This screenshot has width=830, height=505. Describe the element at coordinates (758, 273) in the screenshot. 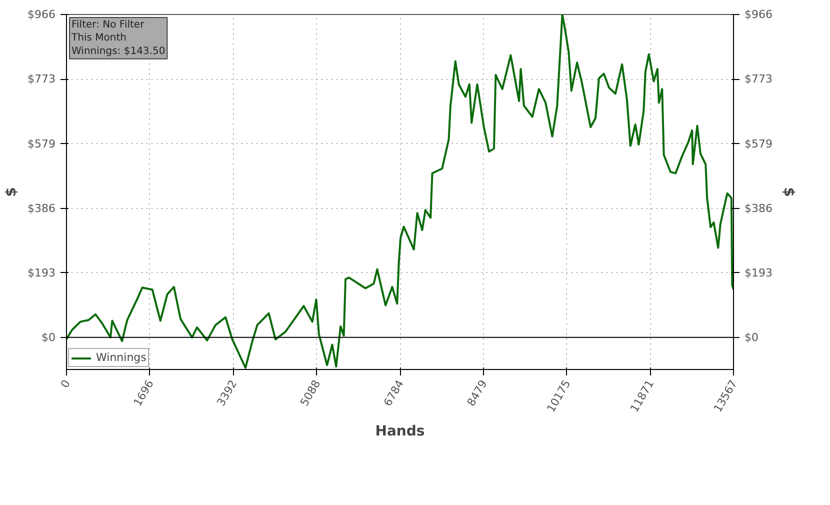

I see `y2-tick-label: $193` at that location.